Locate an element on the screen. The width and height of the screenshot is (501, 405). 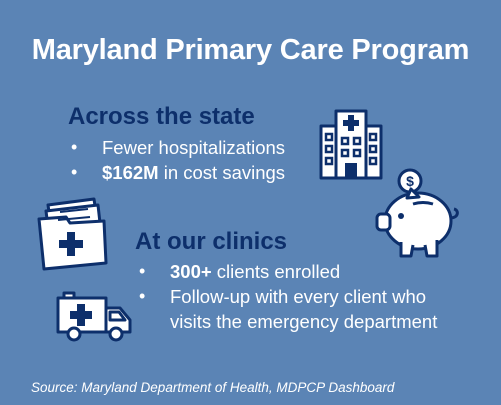
bullet-bold-text: $162M is located at coordinates (130, 172).